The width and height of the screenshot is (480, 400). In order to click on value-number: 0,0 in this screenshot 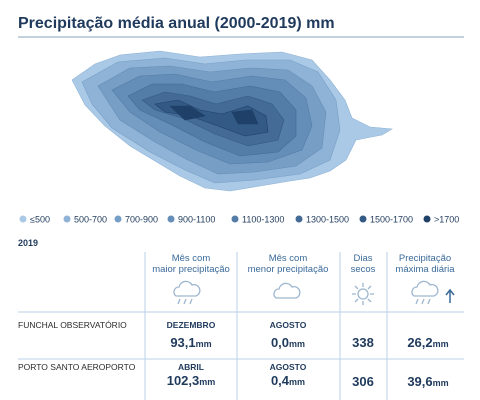, I will do `click(280, 342)`.